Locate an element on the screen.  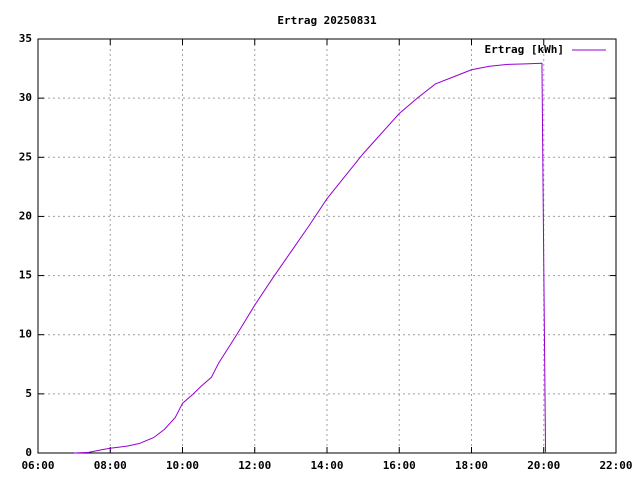
y-tick-label: 10 is located at coordinates (25, 334).